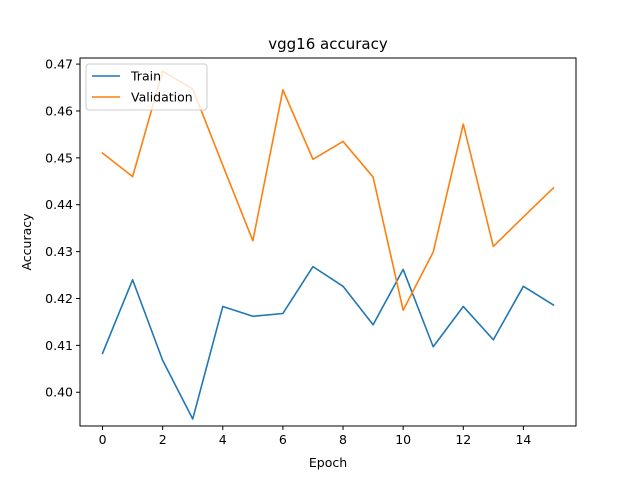 Image resolution: width=640 pixels, height=480 pixels. Describe the element at coordinates (26, 242) in the screenshot. I see `y-axis-label: Accuracy` at that location.